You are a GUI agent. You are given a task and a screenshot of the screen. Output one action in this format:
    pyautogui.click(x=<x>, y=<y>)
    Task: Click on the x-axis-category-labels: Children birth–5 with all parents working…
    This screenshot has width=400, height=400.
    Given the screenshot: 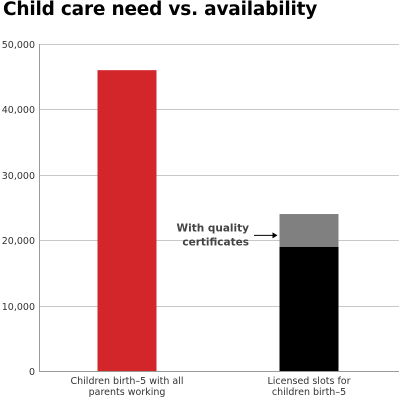 What is the action you would take?
    pyautogui.click(x=211, y=387)
    